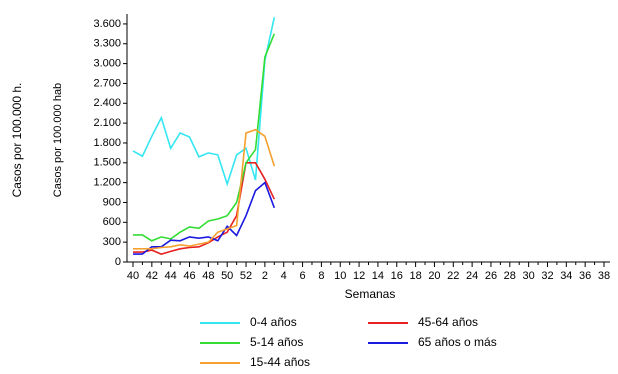 The image size is (618, 374). What do you see at coordinates (397, 276) in the screenshot?
I see `x-tick-label: 16` at bounding box center [397, 276].